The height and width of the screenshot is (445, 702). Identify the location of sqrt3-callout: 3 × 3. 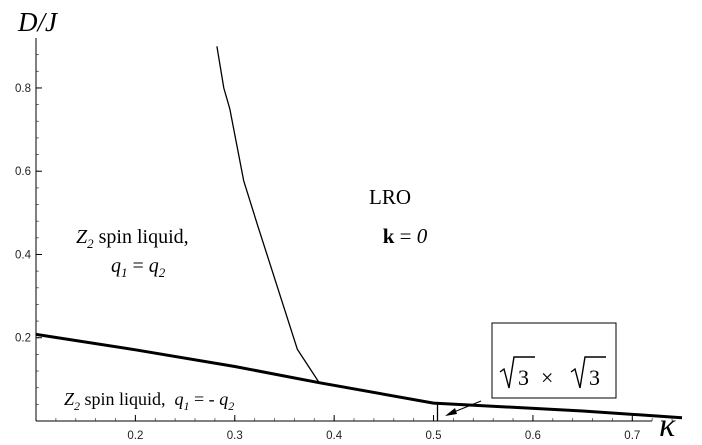
(531, 369).